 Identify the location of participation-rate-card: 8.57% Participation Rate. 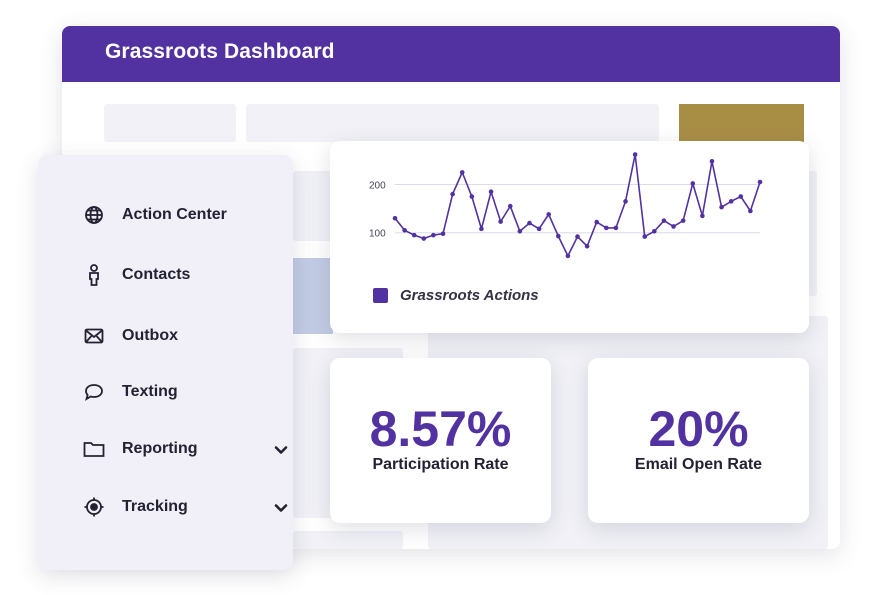
(440, 440).